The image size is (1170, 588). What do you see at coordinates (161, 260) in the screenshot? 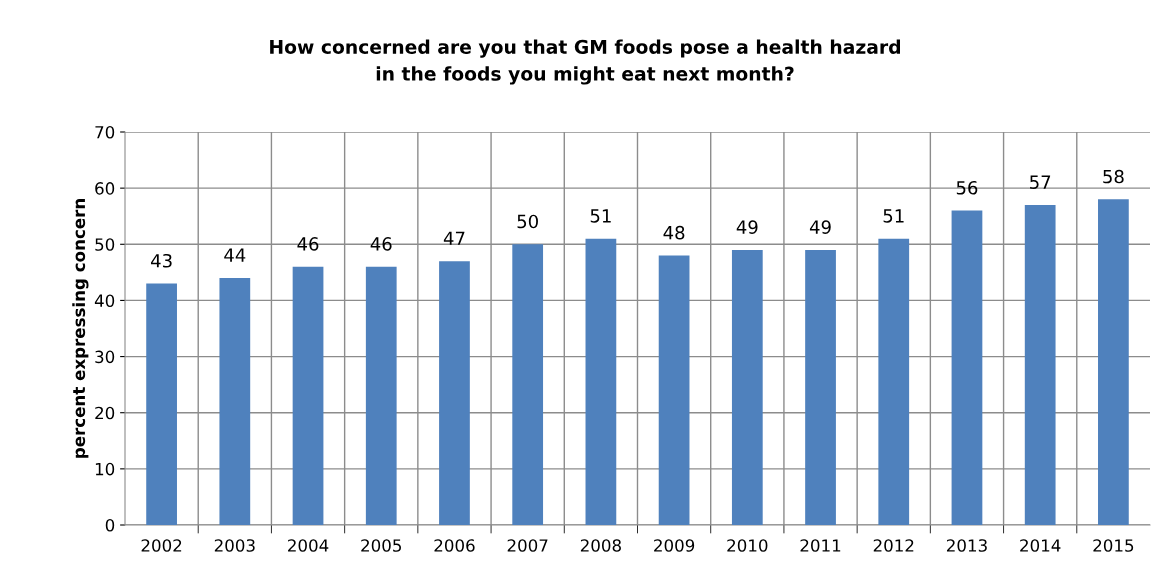
I see `data-label: 43` at bounding box center [161, 260].